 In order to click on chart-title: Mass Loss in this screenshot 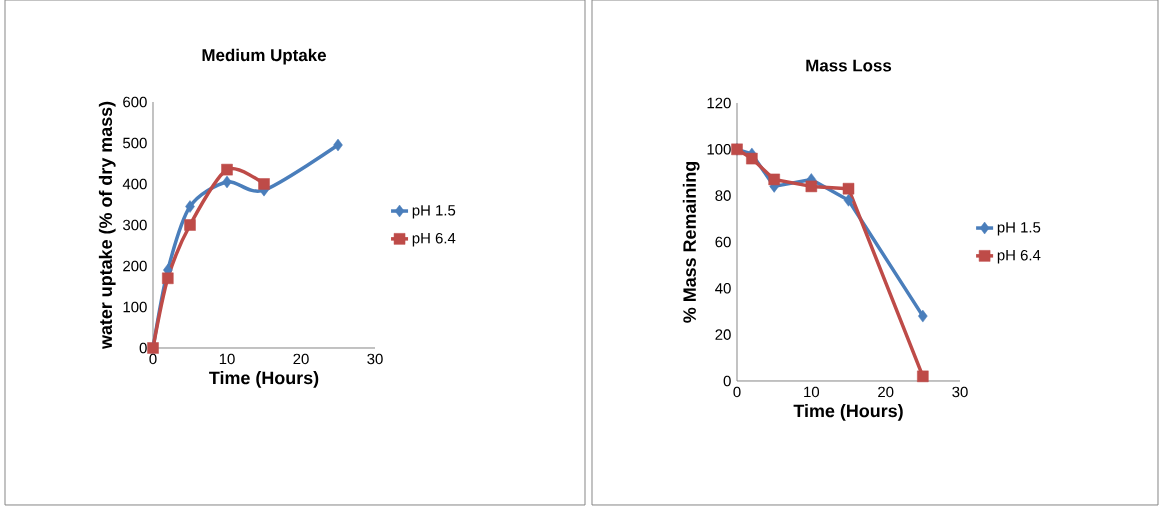, I will do `click(849, 65)`.